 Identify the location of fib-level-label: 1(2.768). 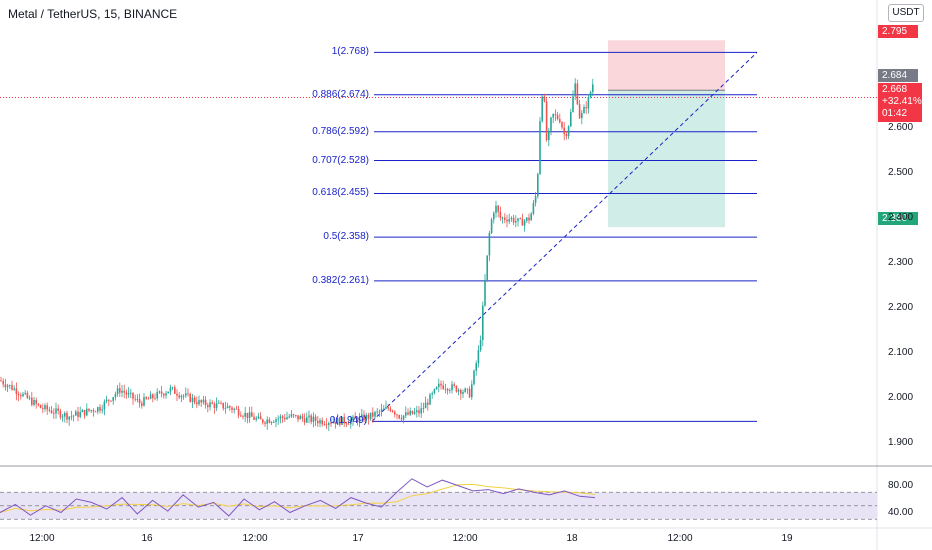
(350, 52).